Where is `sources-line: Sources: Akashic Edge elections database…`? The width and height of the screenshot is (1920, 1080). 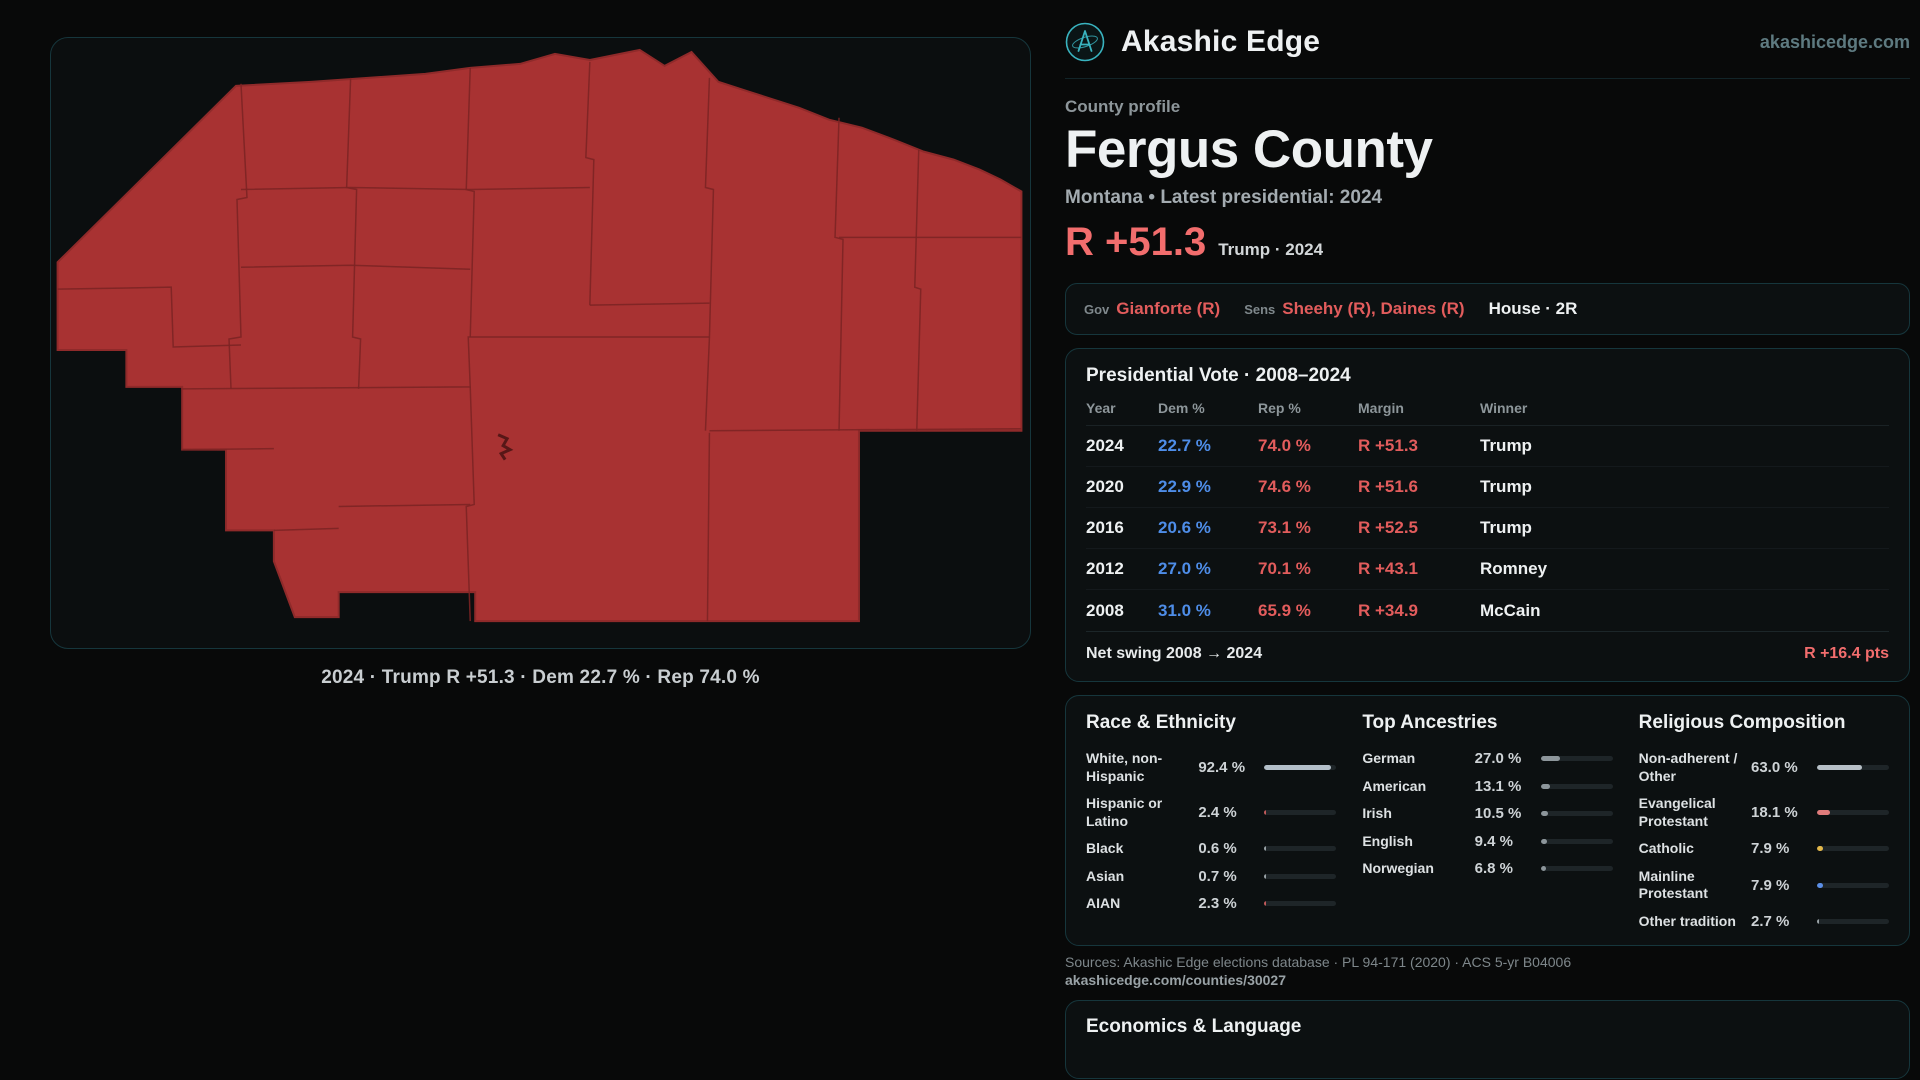 sources-line: Sources: Akashic Edge elections database… is located at coordinates (1318, 962).